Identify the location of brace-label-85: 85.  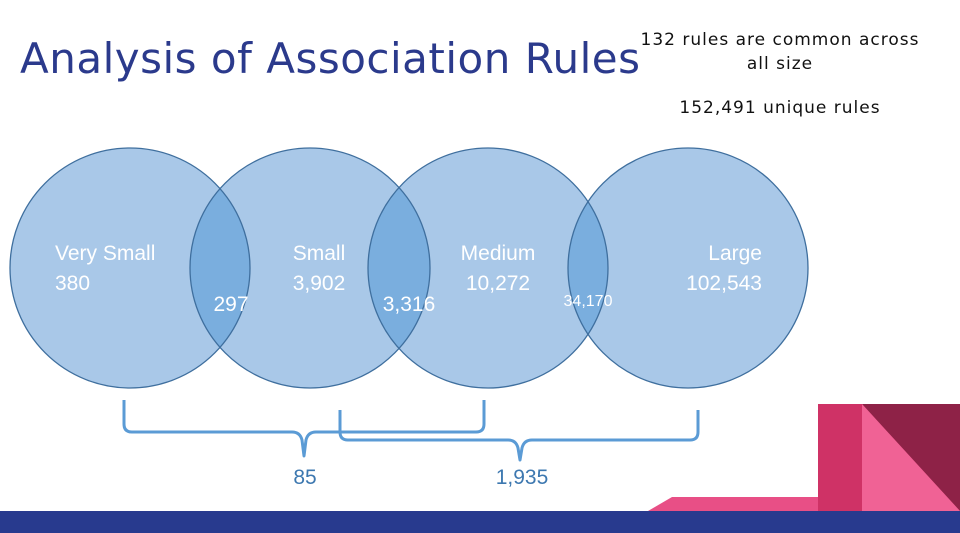
(304, 477).